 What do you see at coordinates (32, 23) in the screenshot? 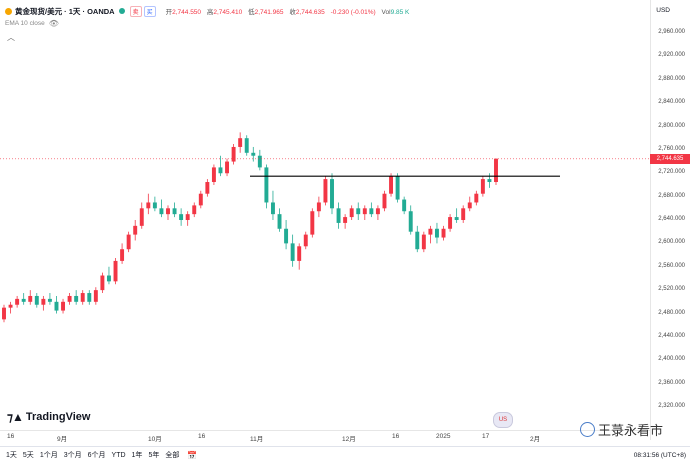
I see `indicator-legend: EMA 10 close 👁` at bounding box center [32, 23].